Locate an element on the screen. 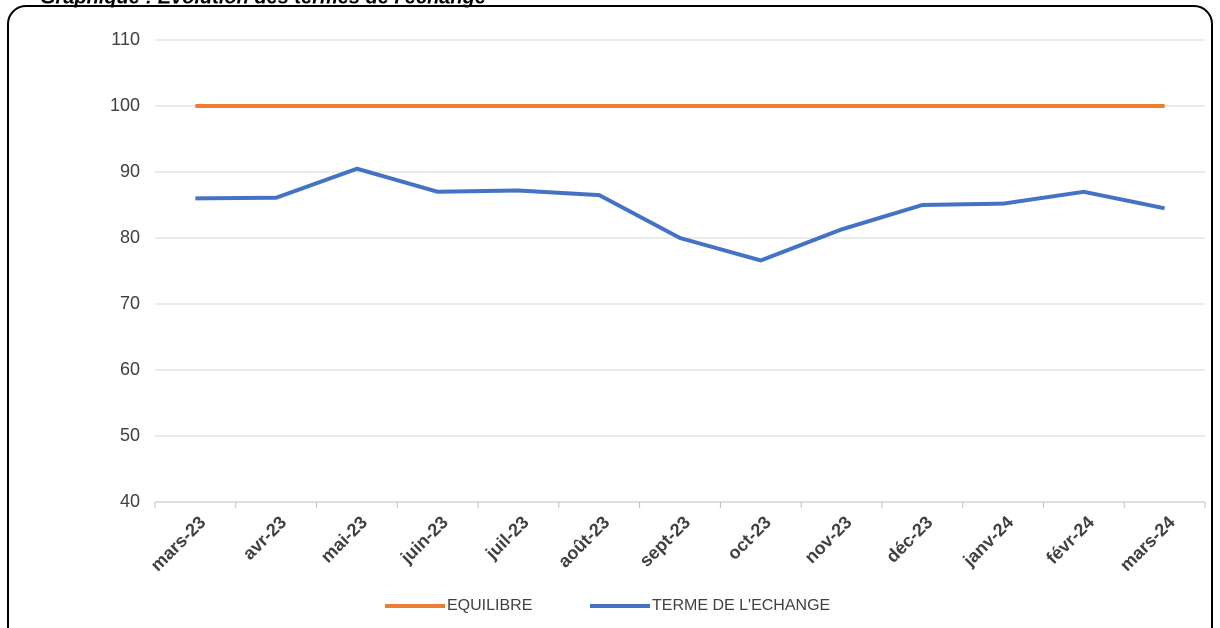 Image resolution: width=1220 pixels, height=628 pixels. x-tick-label: mars-24 is located at coordinates (1147, 543).